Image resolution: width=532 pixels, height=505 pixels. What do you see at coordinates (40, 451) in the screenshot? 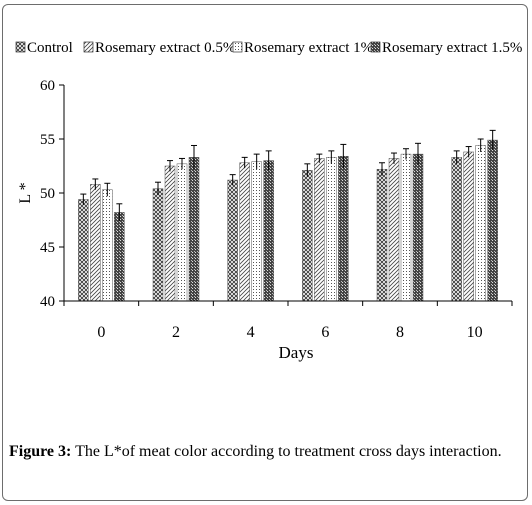
I see `caption-label: Figure 3:` at bounding box center [40, 451].